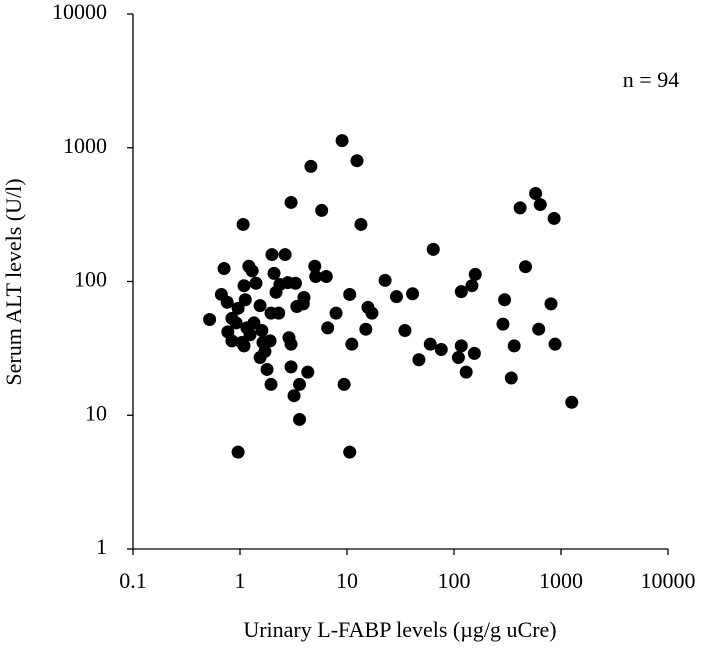  What do you see at coordinates (96, 412) in the screenshot?
I see `y-tick-label: 10` at bounding box center [96, 412].